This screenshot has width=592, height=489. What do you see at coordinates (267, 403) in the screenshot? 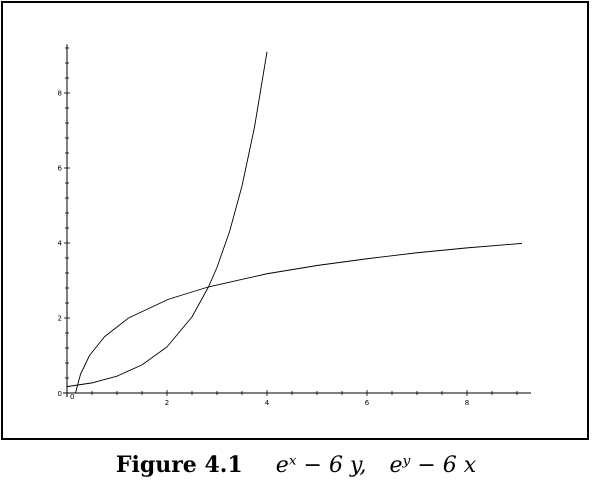
I see `x-tick-label: 4` at bounding box center [267, 403].